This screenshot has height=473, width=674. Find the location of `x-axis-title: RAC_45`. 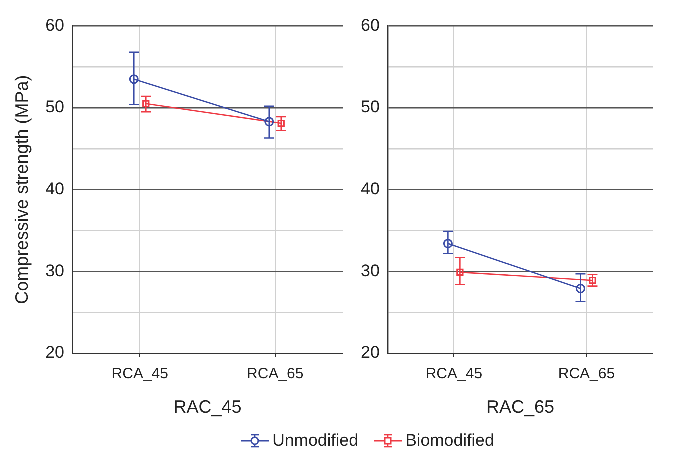

x-axis-title: RAC_45 is located at coordinates (208, 407).